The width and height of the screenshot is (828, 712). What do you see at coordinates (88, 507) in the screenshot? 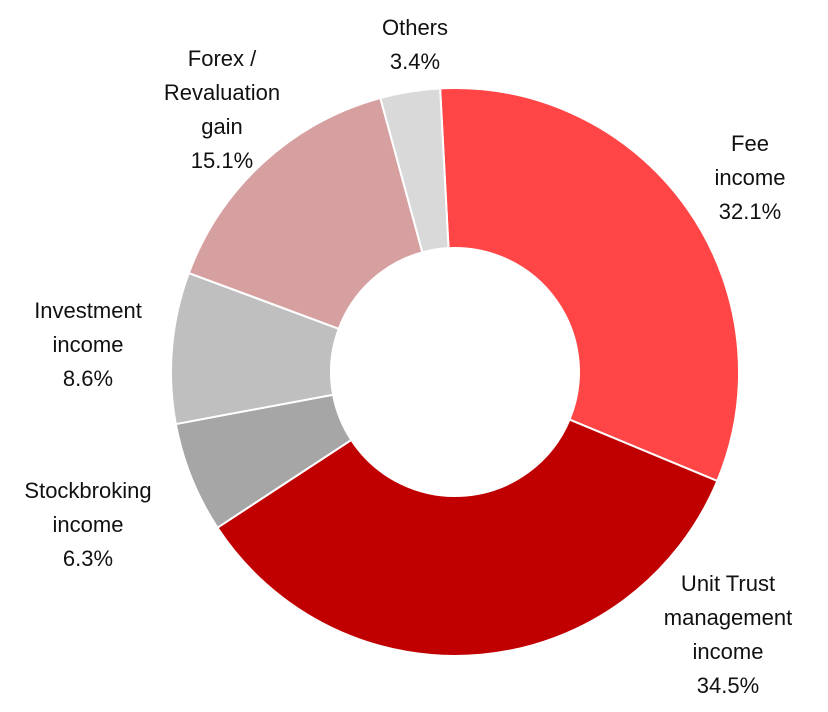
I see `category-label: Stockbroking income` at bounding box center [88, 507].